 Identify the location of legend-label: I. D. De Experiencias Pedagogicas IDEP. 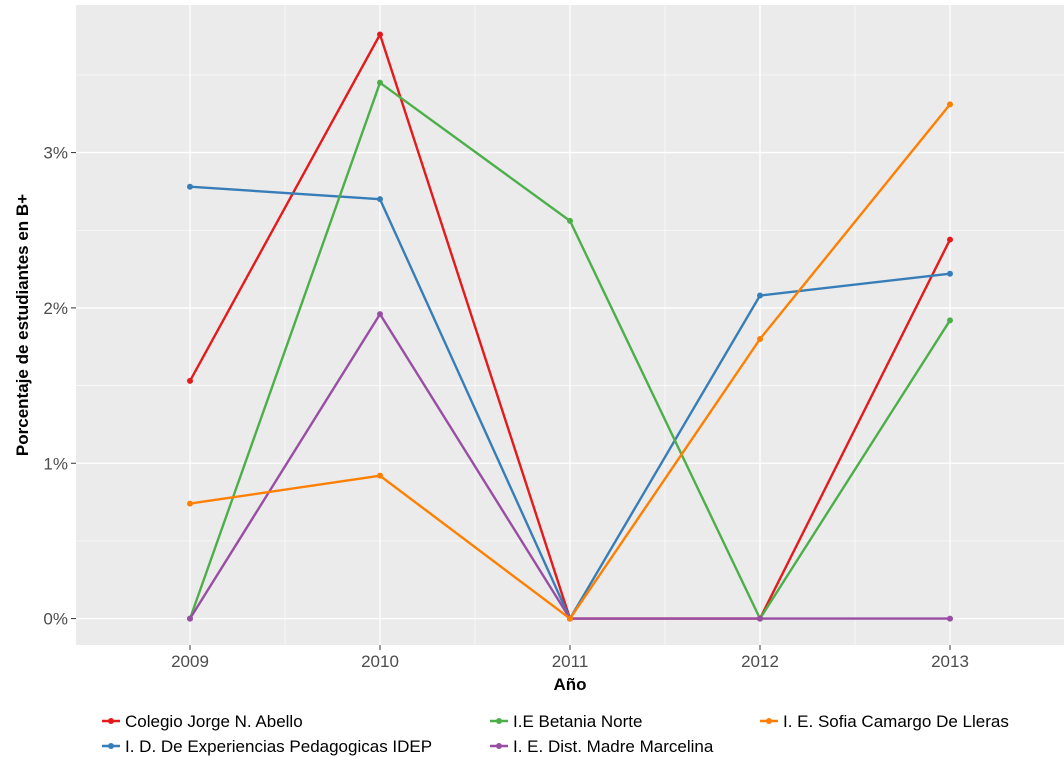
(278, 746).